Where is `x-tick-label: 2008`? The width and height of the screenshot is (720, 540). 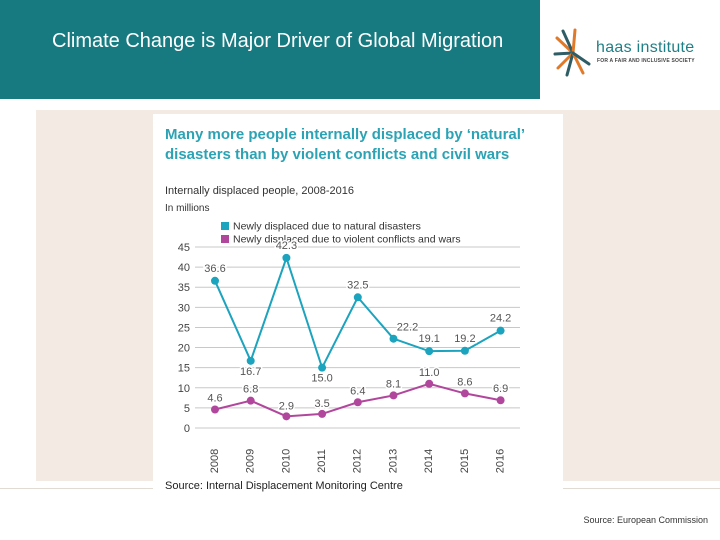 x-tick-label: 2008 is located at coordinates (215, 461).